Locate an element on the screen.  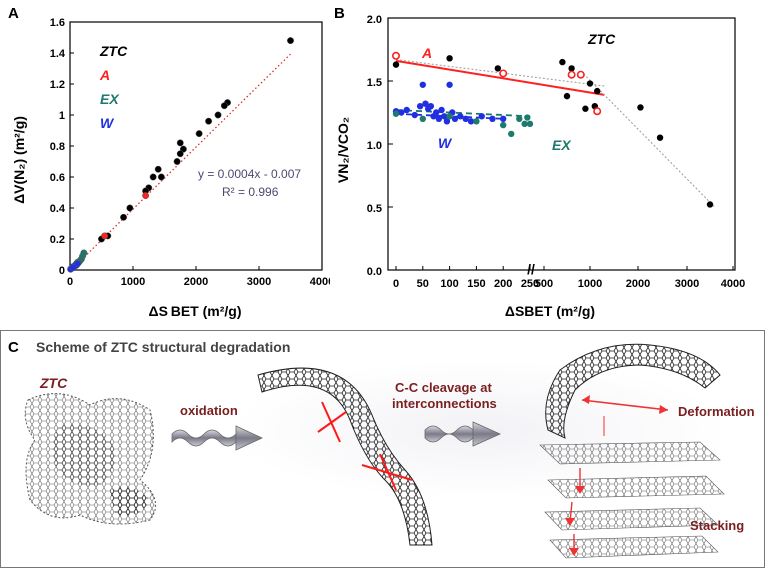
x-tick-label-right: 2000 is located at coordinates (638, 284).